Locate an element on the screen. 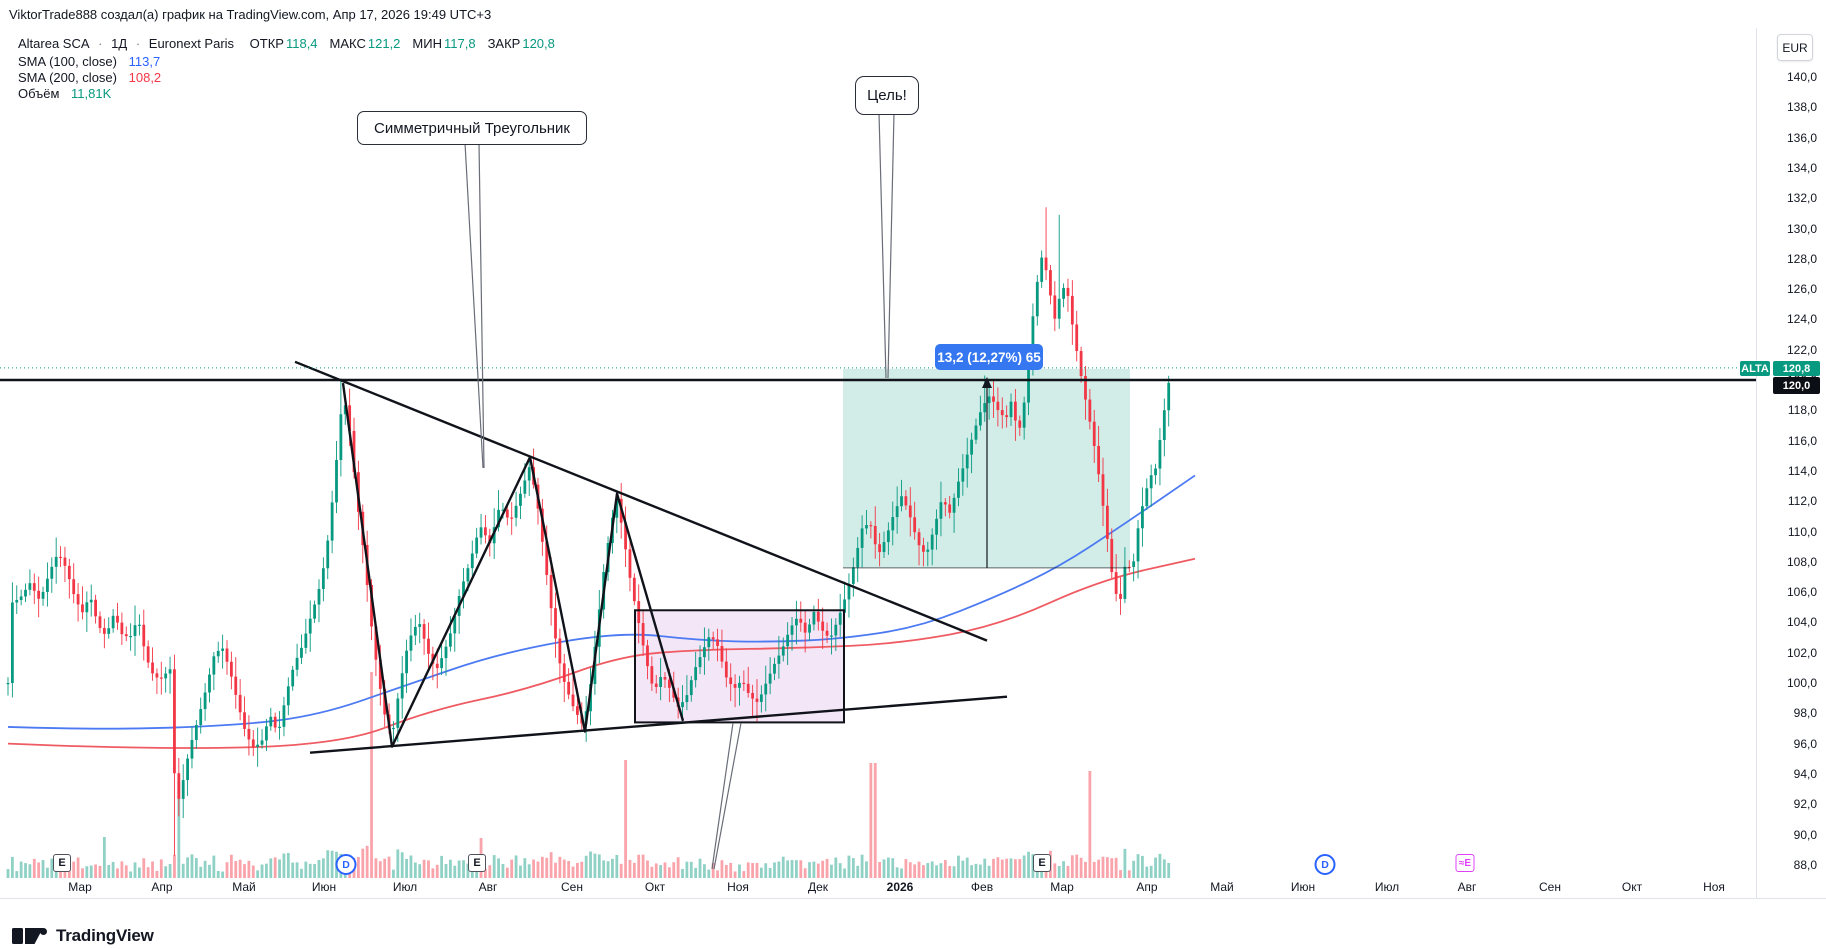 This screenshot has height=949, width=1826. ohlc-ОТКР: ОТКР 118,4 is located at coordinates (283, 43).